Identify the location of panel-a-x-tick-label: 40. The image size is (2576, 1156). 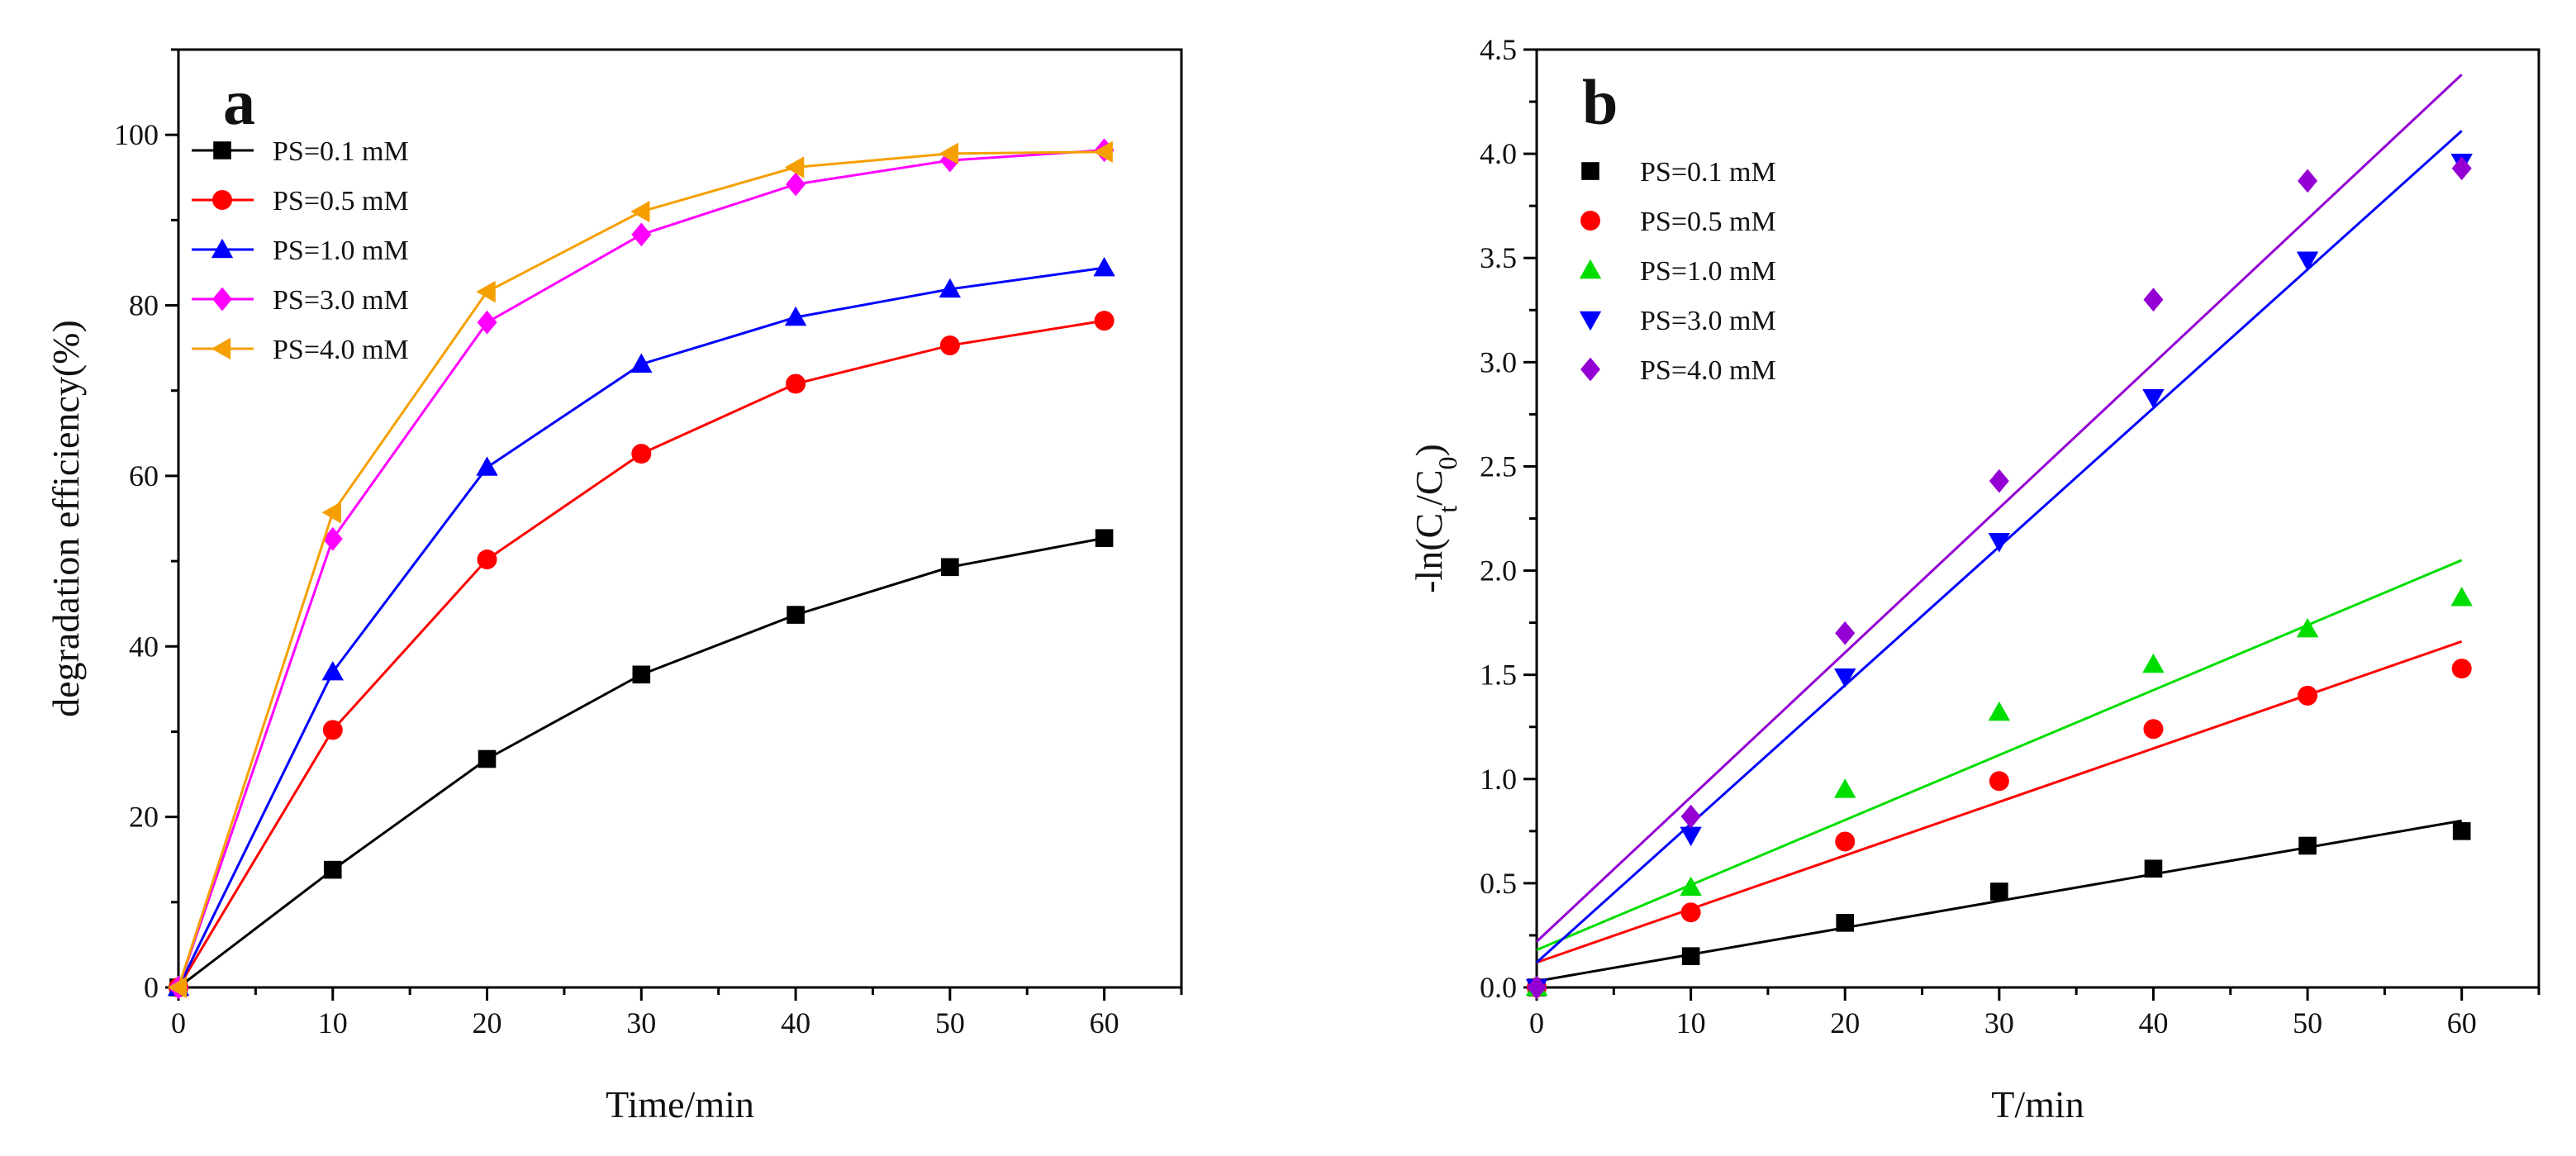
(795, 1022).